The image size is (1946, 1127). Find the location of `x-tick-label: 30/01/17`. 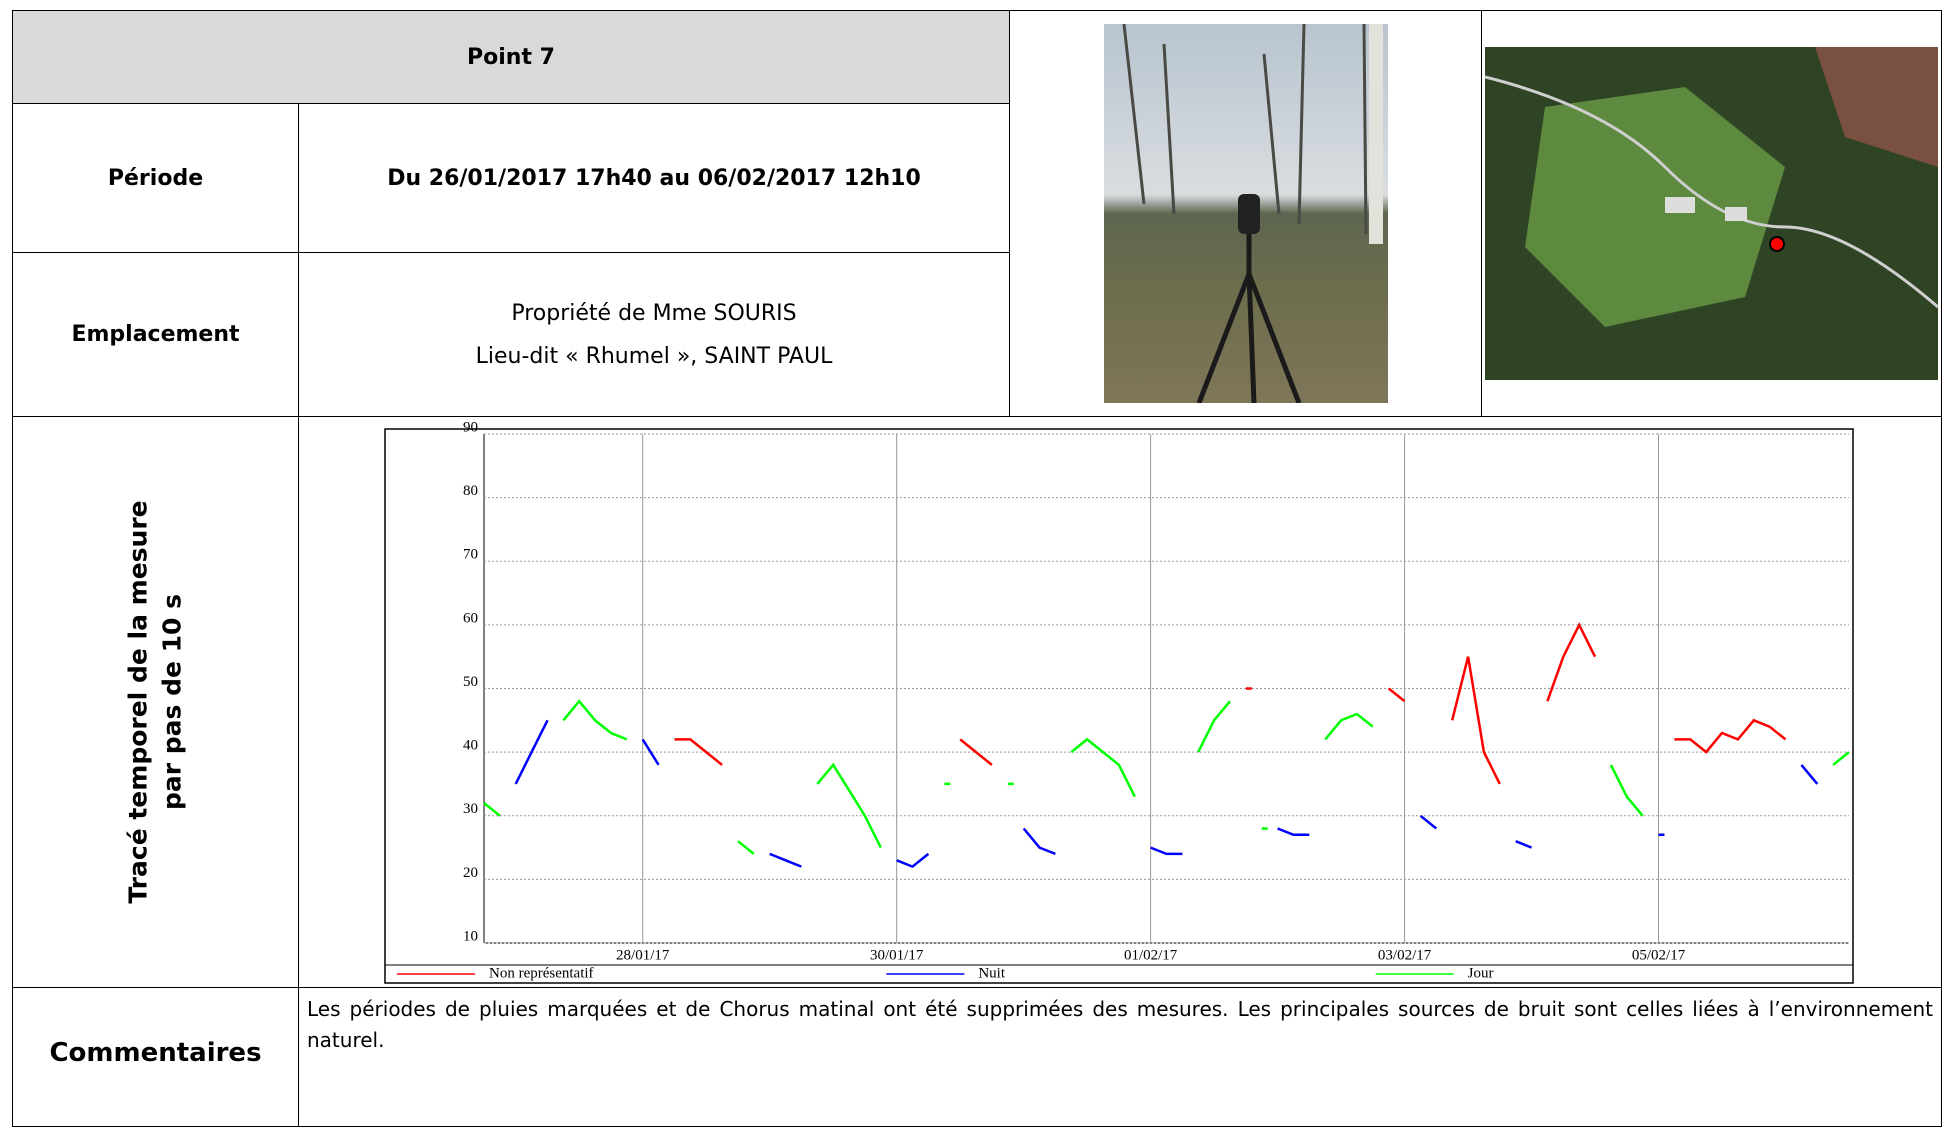

x-tick-label: 30/01/17 is located at coordinates (897, 955).